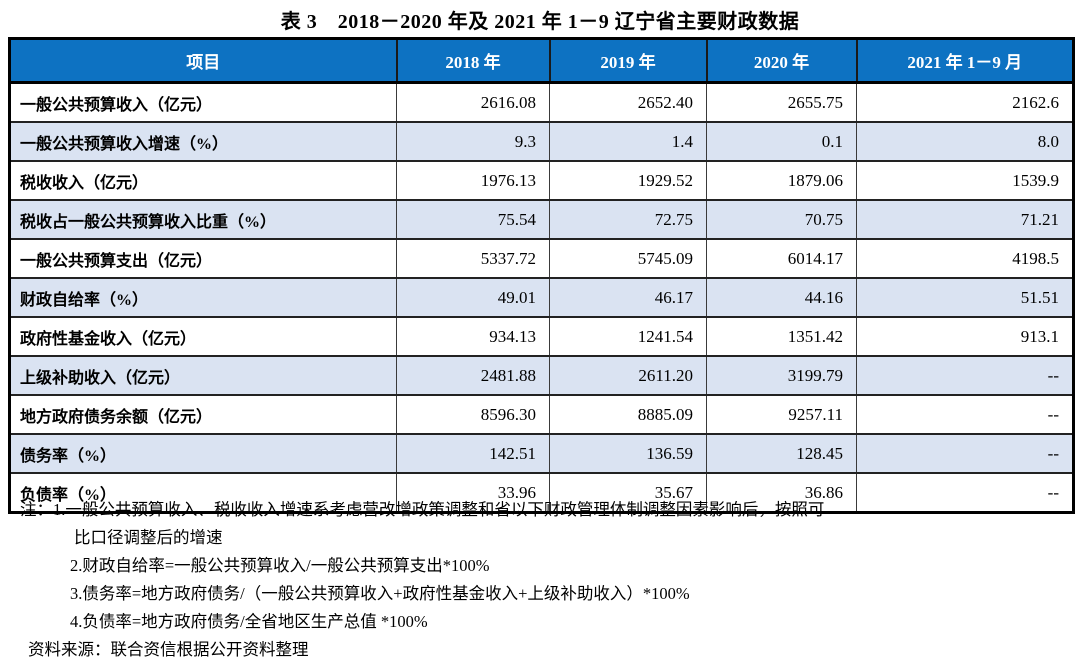 The image size is (1080, 667). Describe the element at coordinates (203, 453) in the screenshot. I see `row-label: 债务率（%）` at that location.